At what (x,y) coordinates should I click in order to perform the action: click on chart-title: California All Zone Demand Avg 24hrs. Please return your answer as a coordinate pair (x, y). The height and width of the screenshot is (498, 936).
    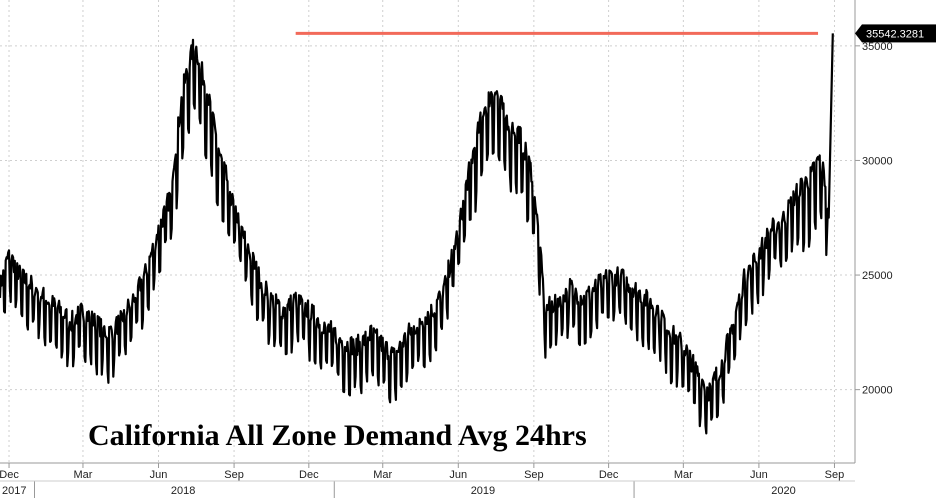
    Looking at the image, I should click on (337, 435).